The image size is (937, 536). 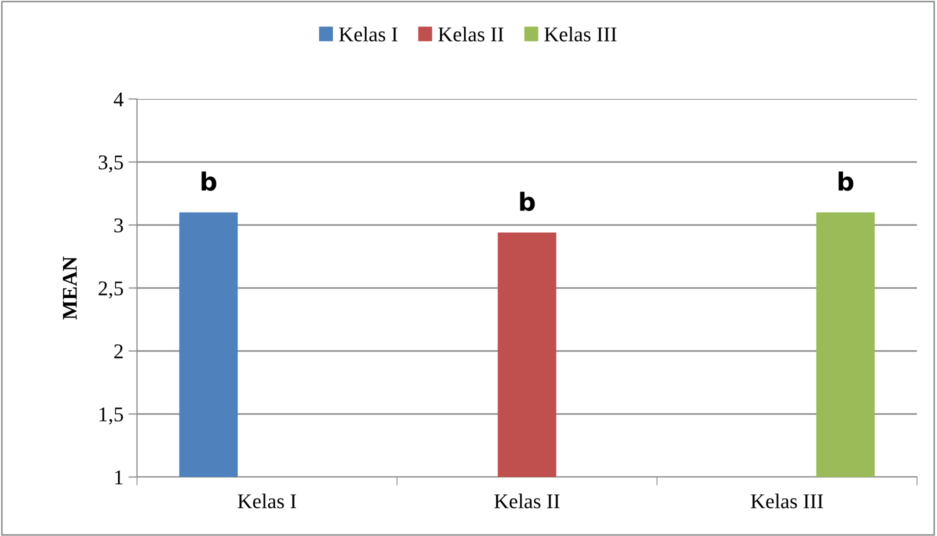 What do you see at coordinates (119, 477) in the screenshot?
I see `y-tick-label: 1` at bounding box center [119, 477].